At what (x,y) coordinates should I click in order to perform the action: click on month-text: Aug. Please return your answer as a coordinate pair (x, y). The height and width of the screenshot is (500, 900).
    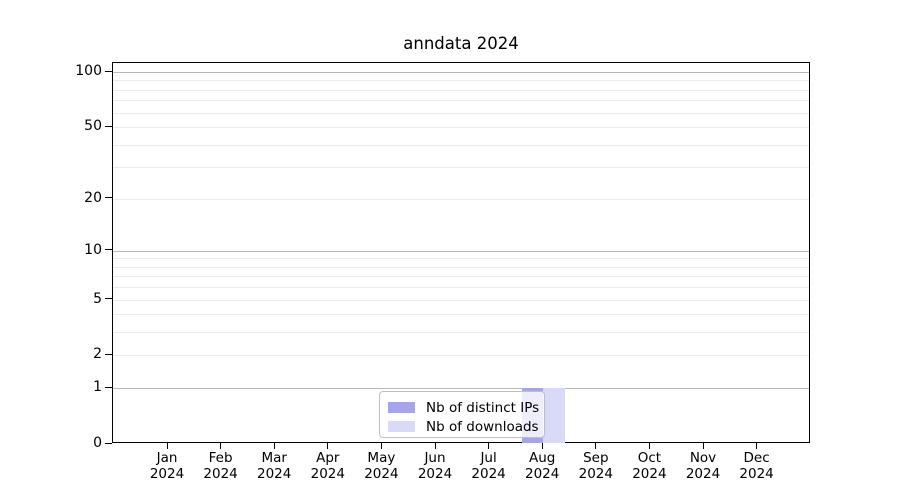
    Looking at the image, I should click on (542, 458).